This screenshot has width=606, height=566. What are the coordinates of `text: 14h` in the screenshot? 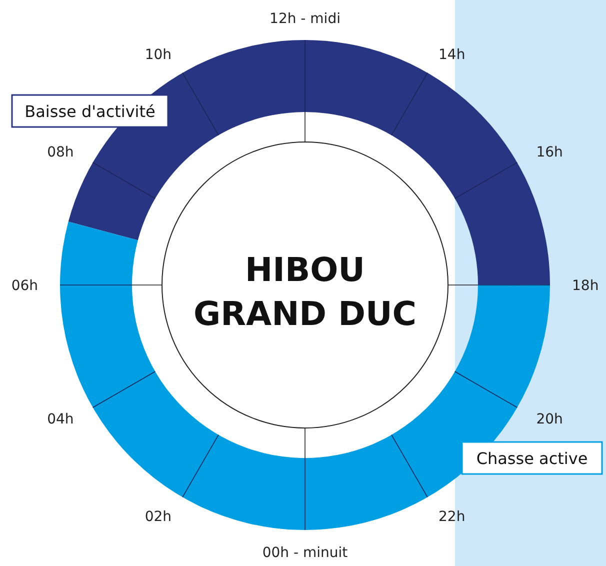 It's located at (452, 54).